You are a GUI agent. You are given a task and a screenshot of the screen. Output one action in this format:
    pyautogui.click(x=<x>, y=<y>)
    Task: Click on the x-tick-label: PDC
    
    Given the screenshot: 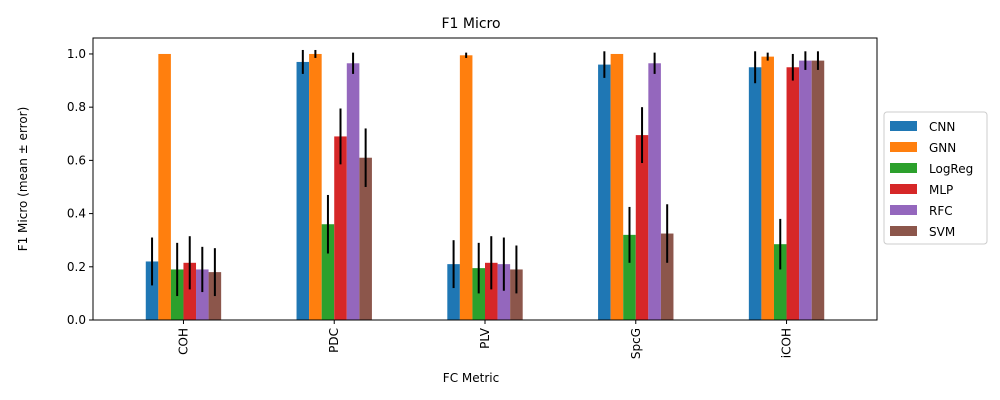 What is the action you would take?
    pyautogui.click(x=334, y=340)
    